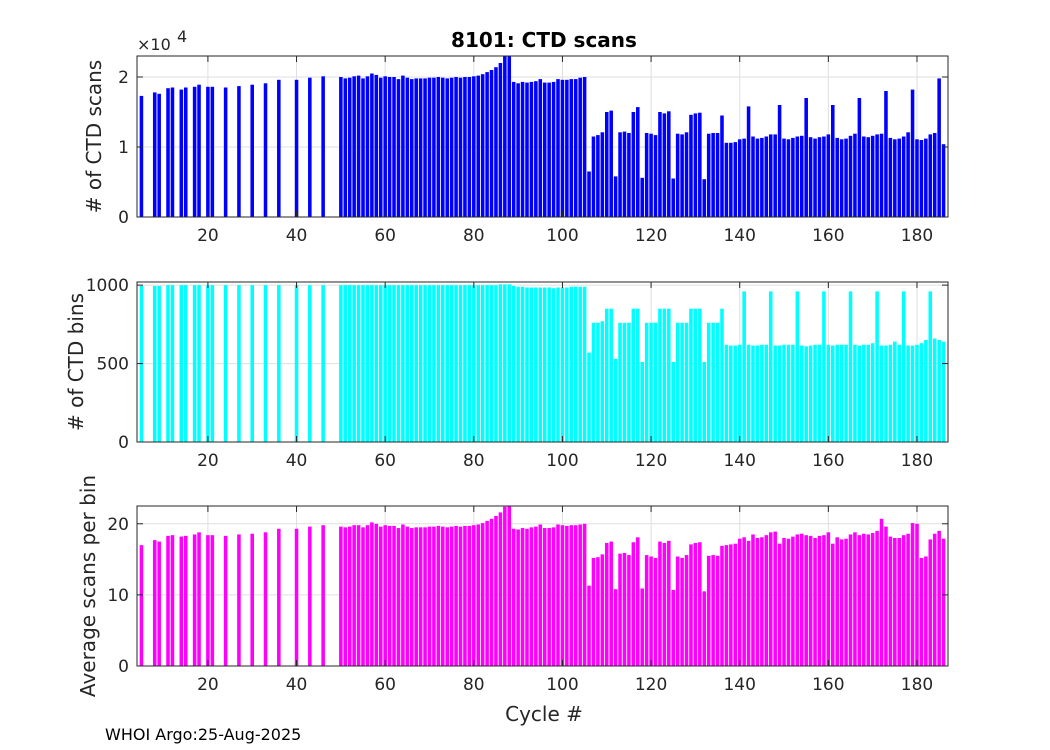  I want to click on x-tick-label: 40, so click(297, 236).